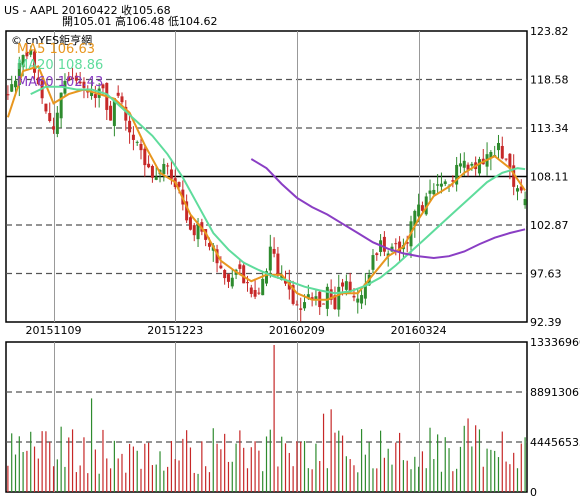 Image resolution: width=580 pixels, height=500 pixels. I want to click on date-tick-label: 20160209, so click(297, 330).